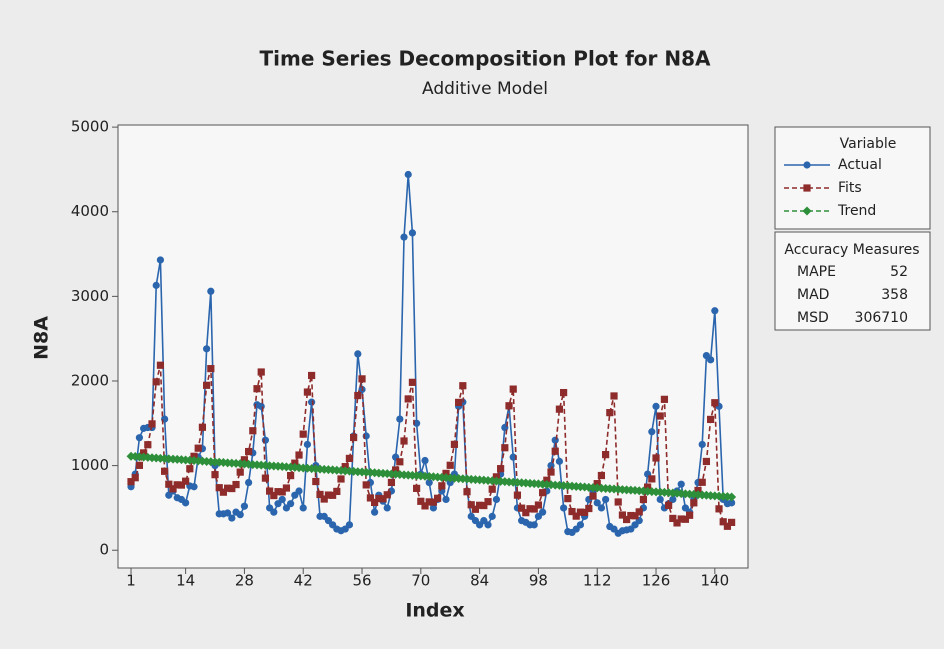  Describe the element at coordinates (894, 295) in the screenshot. I see `accuracy-value: 358` at that location.